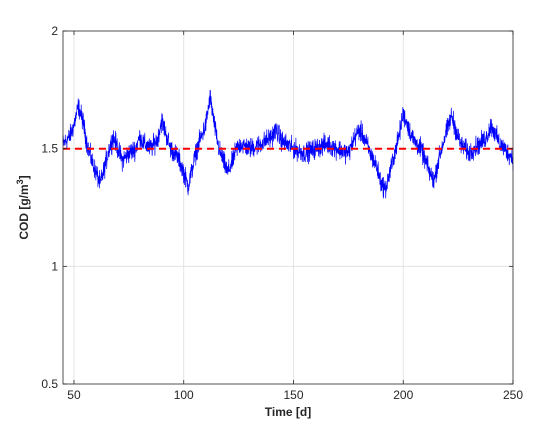 Image resolution: width=550 pixels, height=439 pixels. What do you see at coordinates (293, 395) in the screenshot?
I see `x-tick-label-2: 150` at bounding box center [293, 395].